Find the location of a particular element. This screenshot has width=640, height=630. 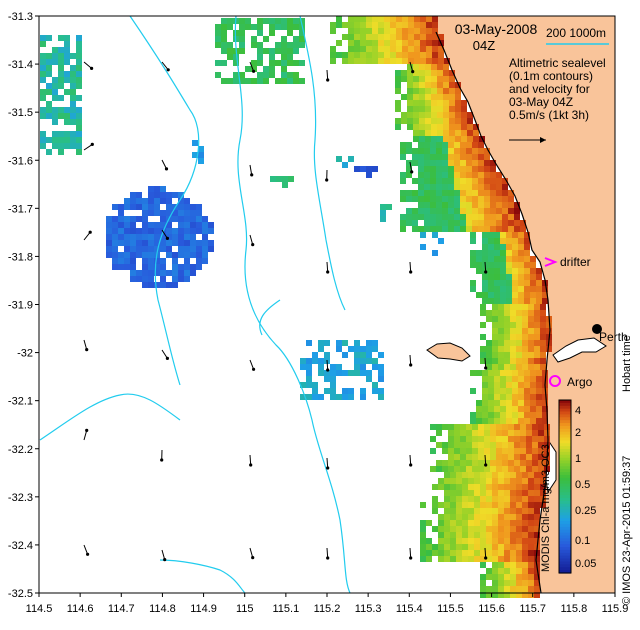

contour-line is located at coordinates (322, 163).